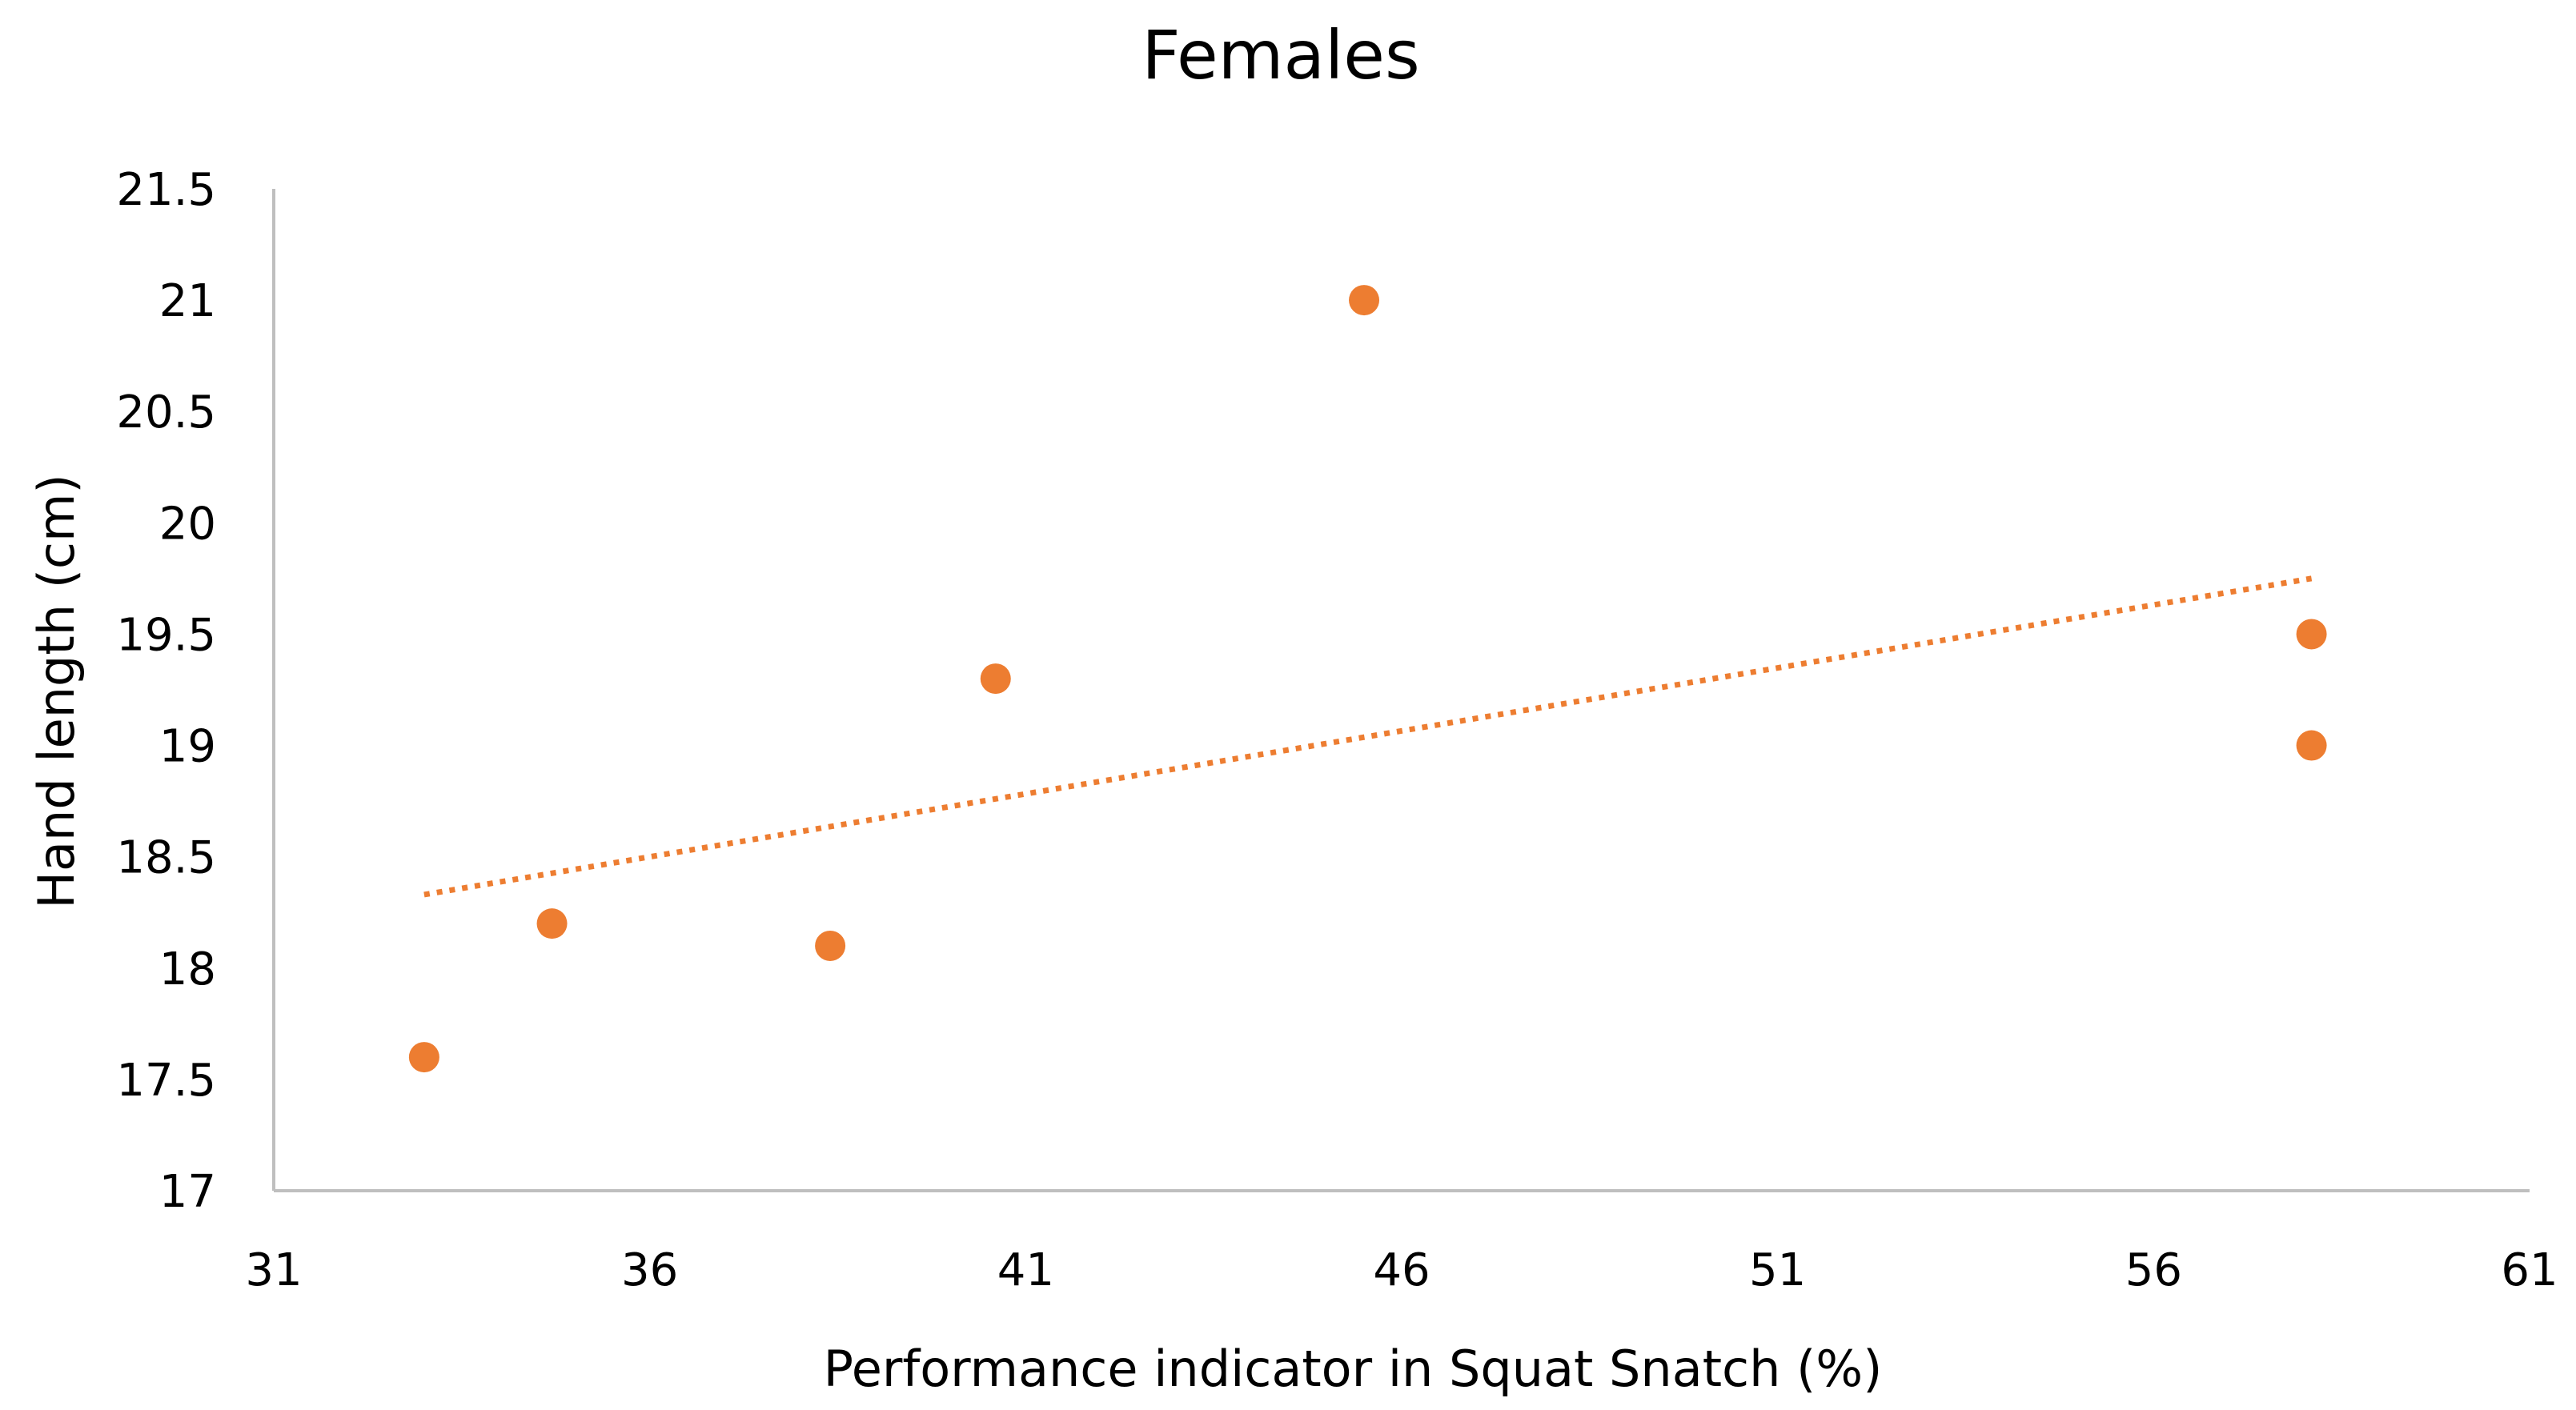 The height and width of the screenshot is (1410, 2576). I want to click on y-tick-label: 18.5, so click(166, 858).